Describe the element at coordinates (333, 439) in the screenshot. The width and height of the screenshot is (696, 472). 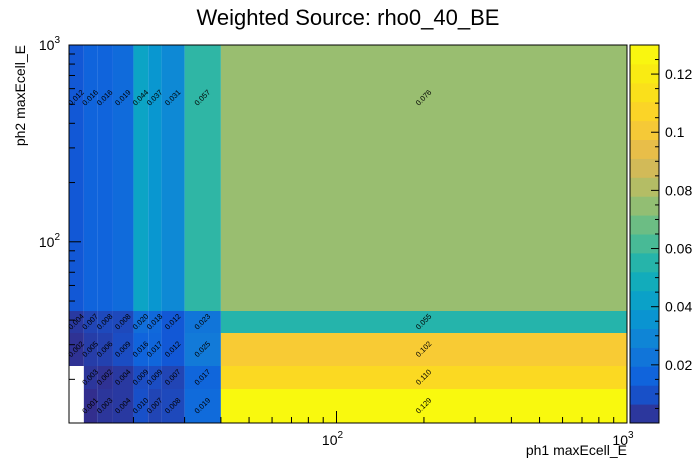
I see `x-tick-label: 10²` at that location.